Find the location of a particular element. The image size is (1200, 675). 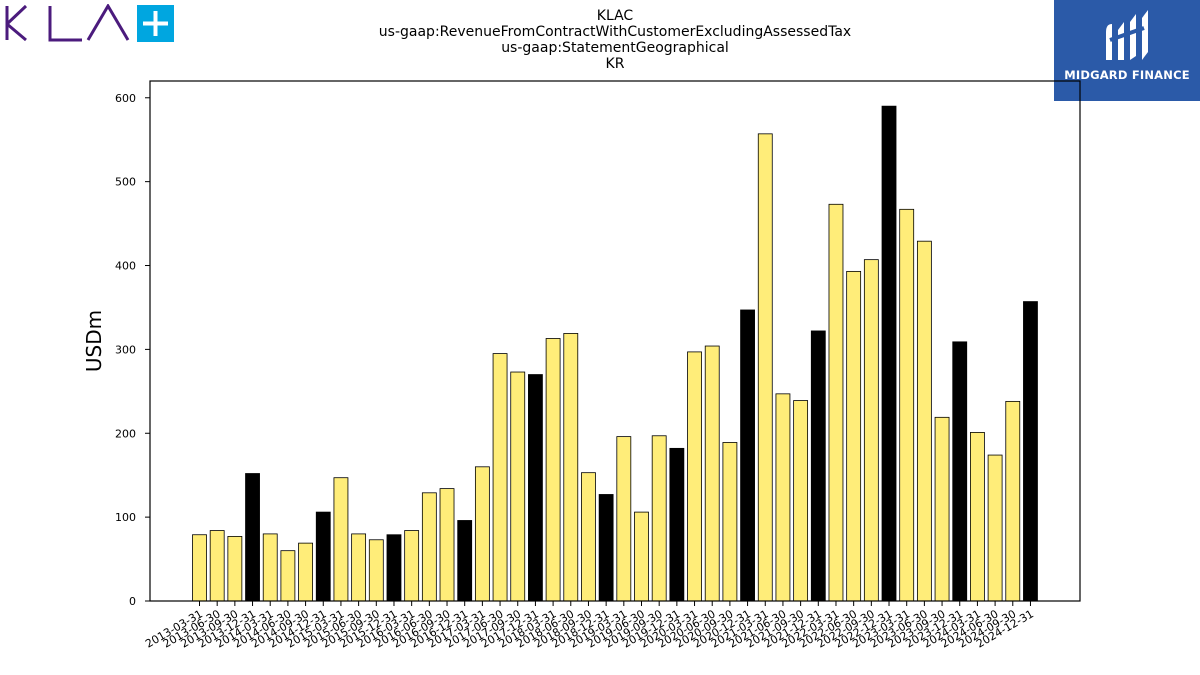

y-tick-label: 300 is located at coordinates (125, 349).